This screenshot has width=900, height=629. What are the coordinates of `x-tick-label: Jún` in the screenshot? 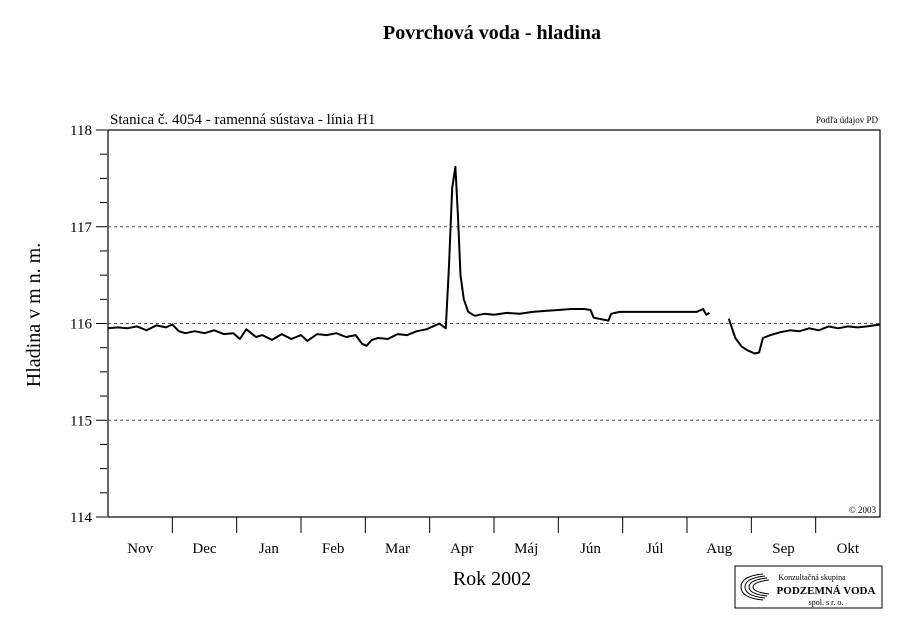 It's located at (590, 549).